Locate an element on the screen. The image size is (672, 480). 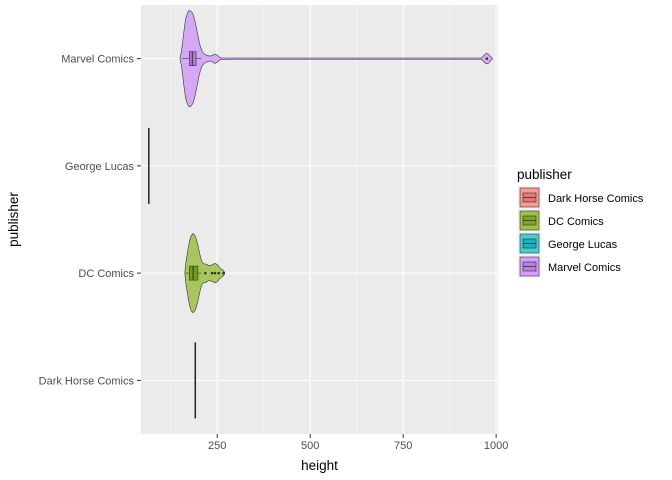
legend-label: DC Comics is located at coordinates (576, 222).